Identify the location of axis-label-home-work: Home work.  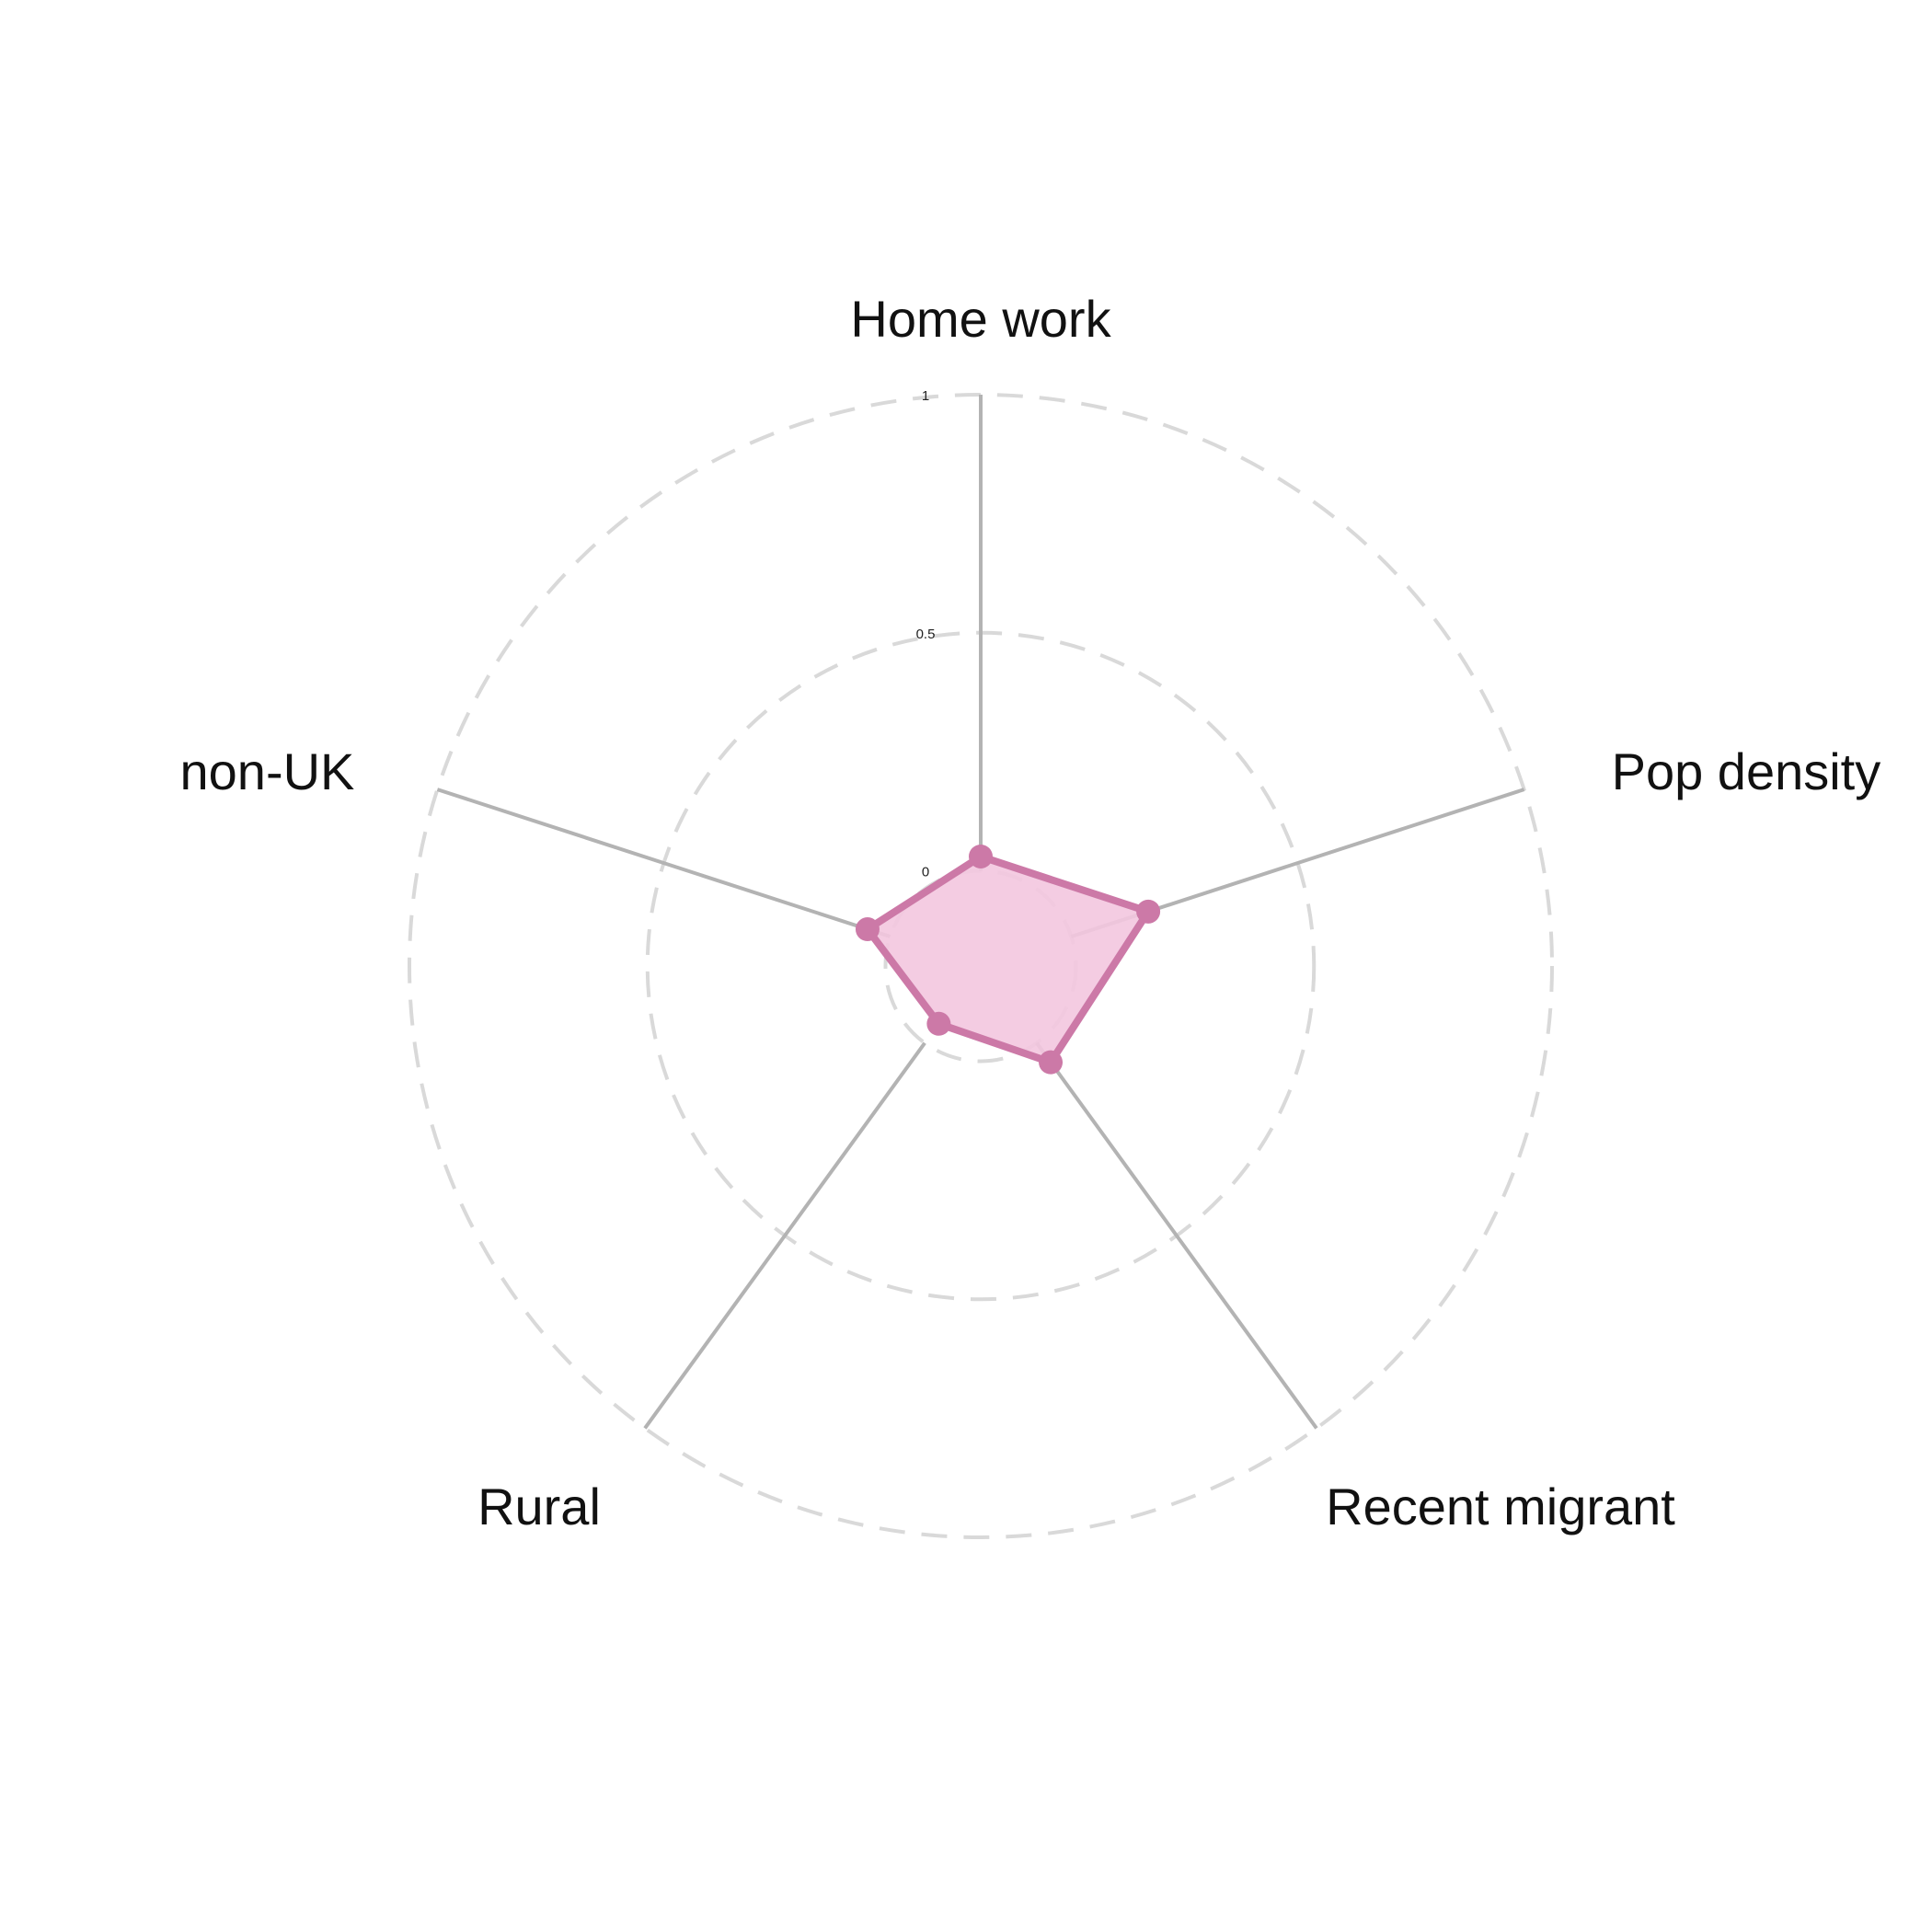
(980, 319).